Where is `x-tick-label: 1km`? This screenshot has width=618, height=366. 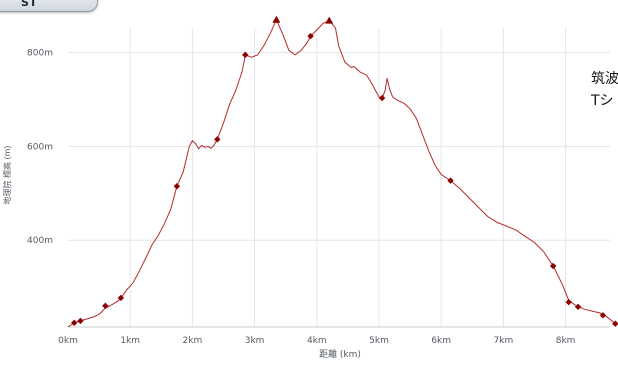
x-tick-label: 1km is located at coordinates (130, 341).